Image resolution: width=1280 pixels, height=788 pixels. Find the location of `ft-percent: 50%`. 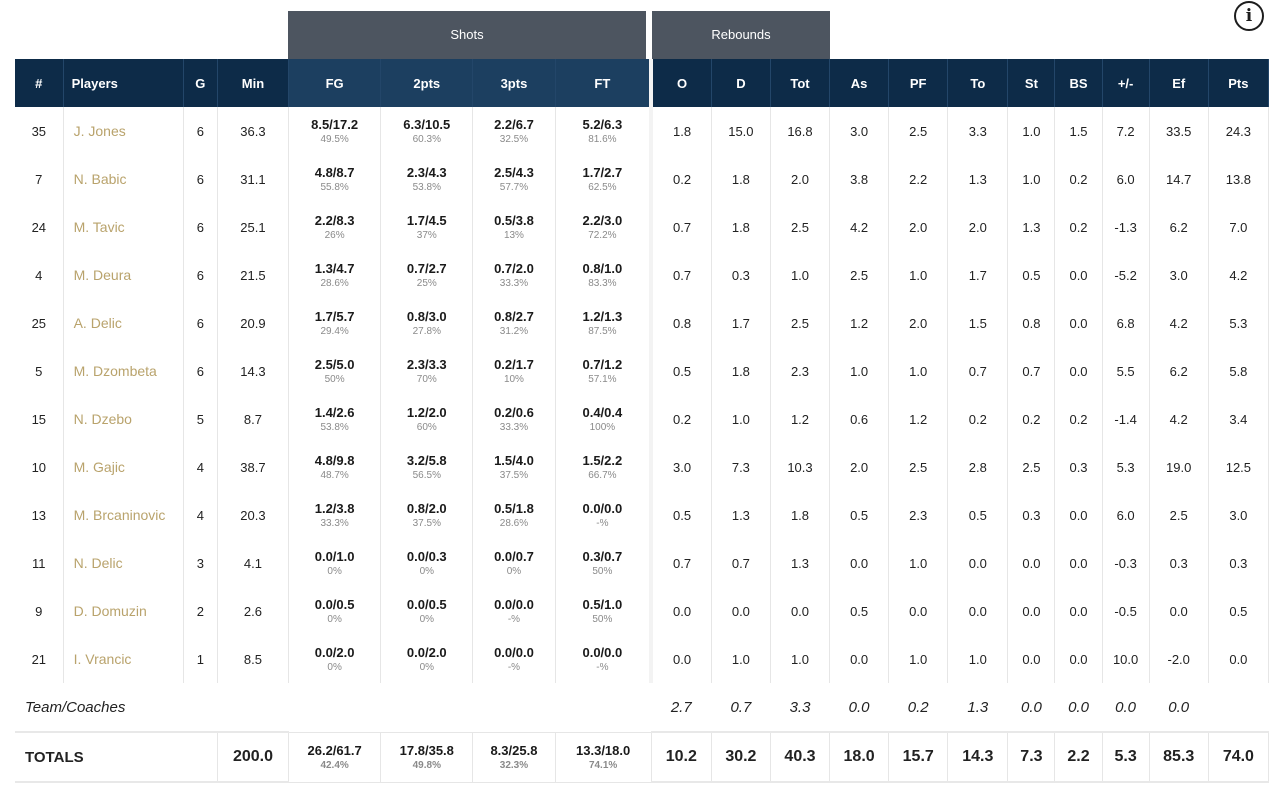

ft-percent: 50% is located at coordinates (602, 571).